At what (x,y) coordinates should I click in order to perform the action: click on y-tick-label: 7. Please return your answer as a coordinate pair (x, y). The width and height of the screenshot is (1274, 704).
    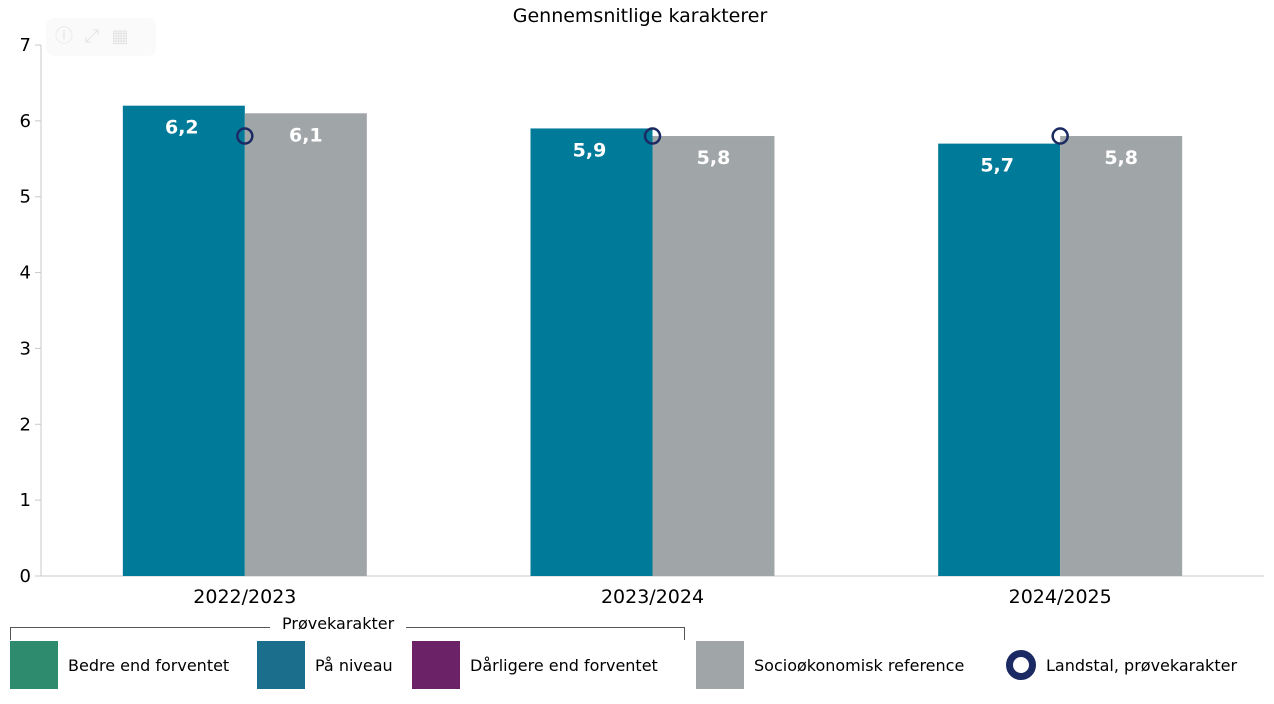
    Looking at the image, I should click on (25, 45).